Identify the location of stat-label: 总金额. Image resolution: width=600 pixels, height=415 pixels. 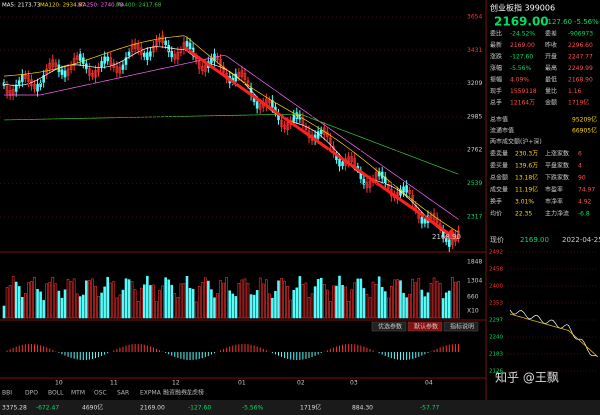
(499, 178).